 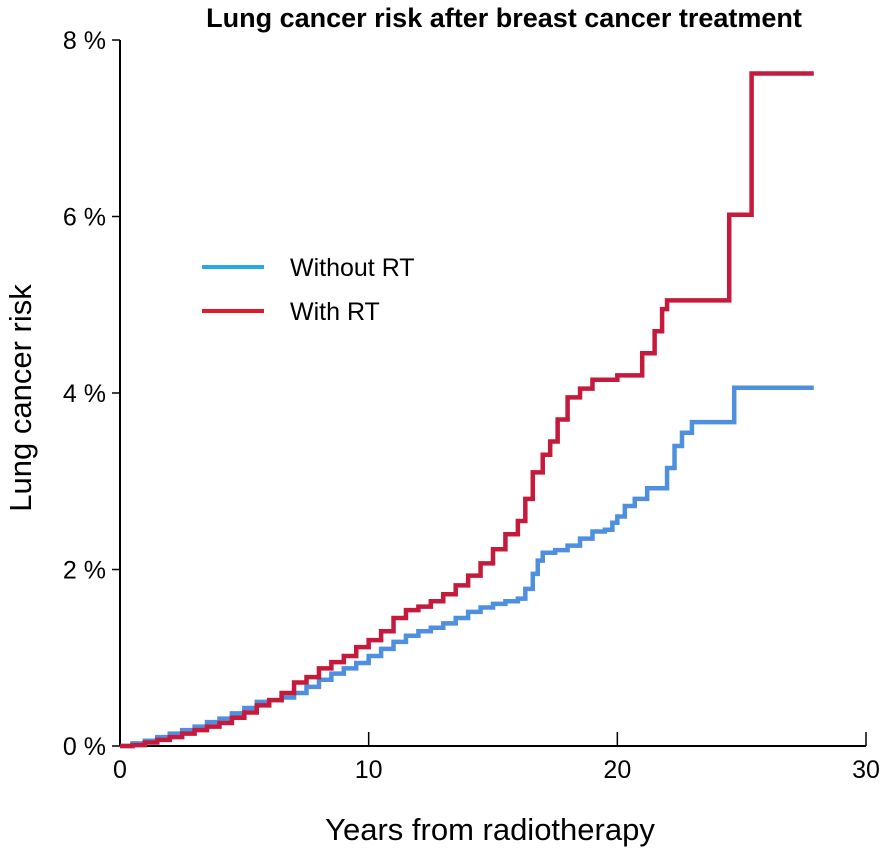 I want to click on y-tick-label: 0 %, so click(x=84, y=747).